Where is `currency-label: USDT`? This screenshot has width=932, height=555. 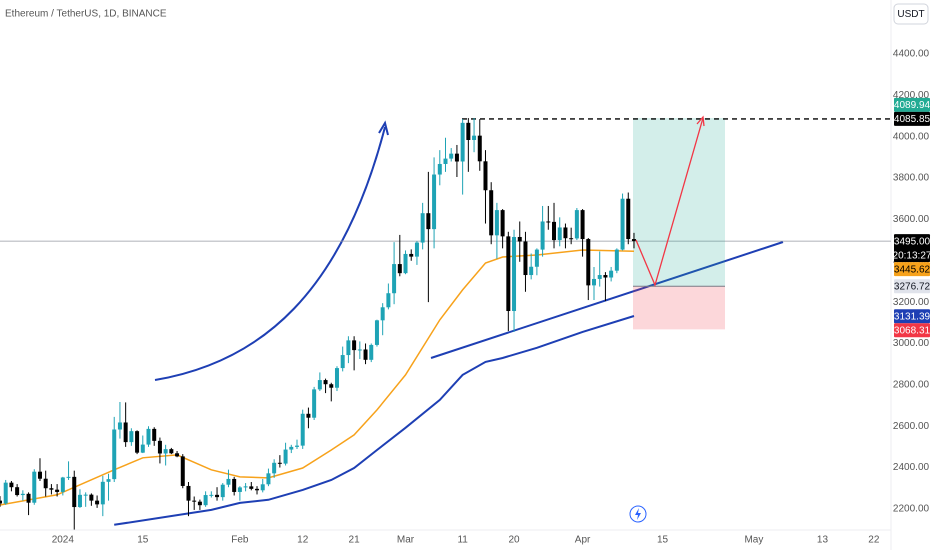 currency-label: USDT is located at coordinates (910, 14).